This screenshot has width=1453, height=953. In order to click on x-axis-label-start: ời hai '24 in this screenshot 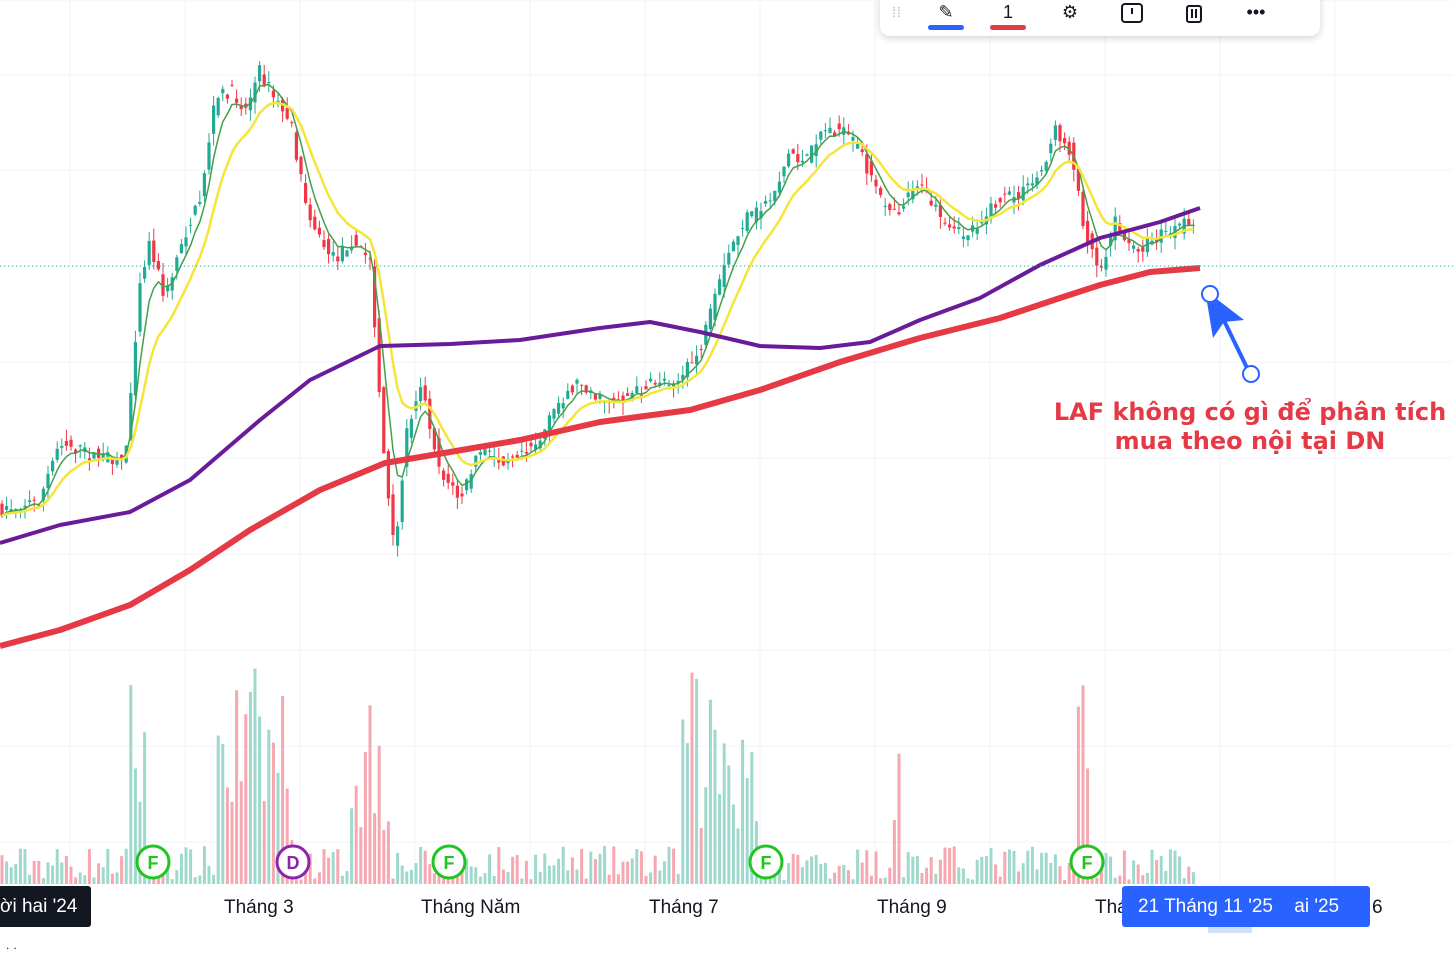, I will do `click(46, 906)`.